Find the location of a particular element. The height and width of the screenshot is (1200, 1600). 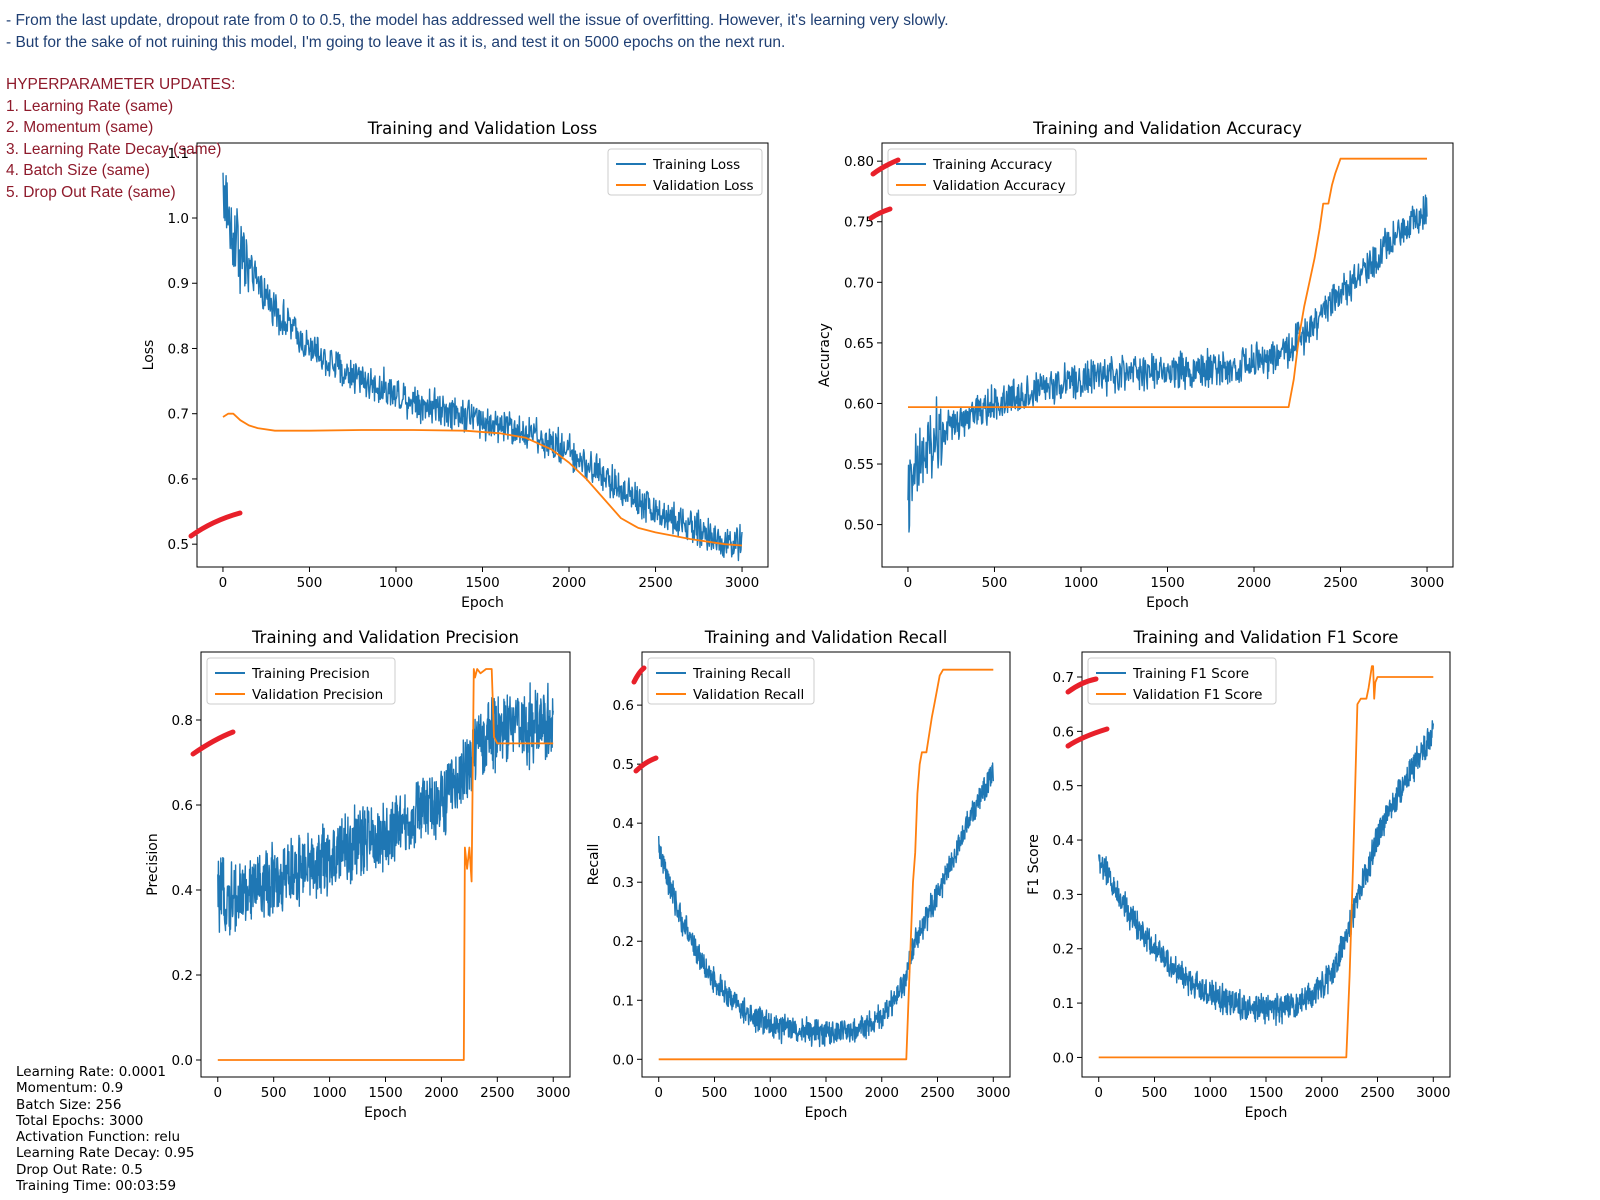

y-tick-label: 0.70 is located at coordinates (859, 283).